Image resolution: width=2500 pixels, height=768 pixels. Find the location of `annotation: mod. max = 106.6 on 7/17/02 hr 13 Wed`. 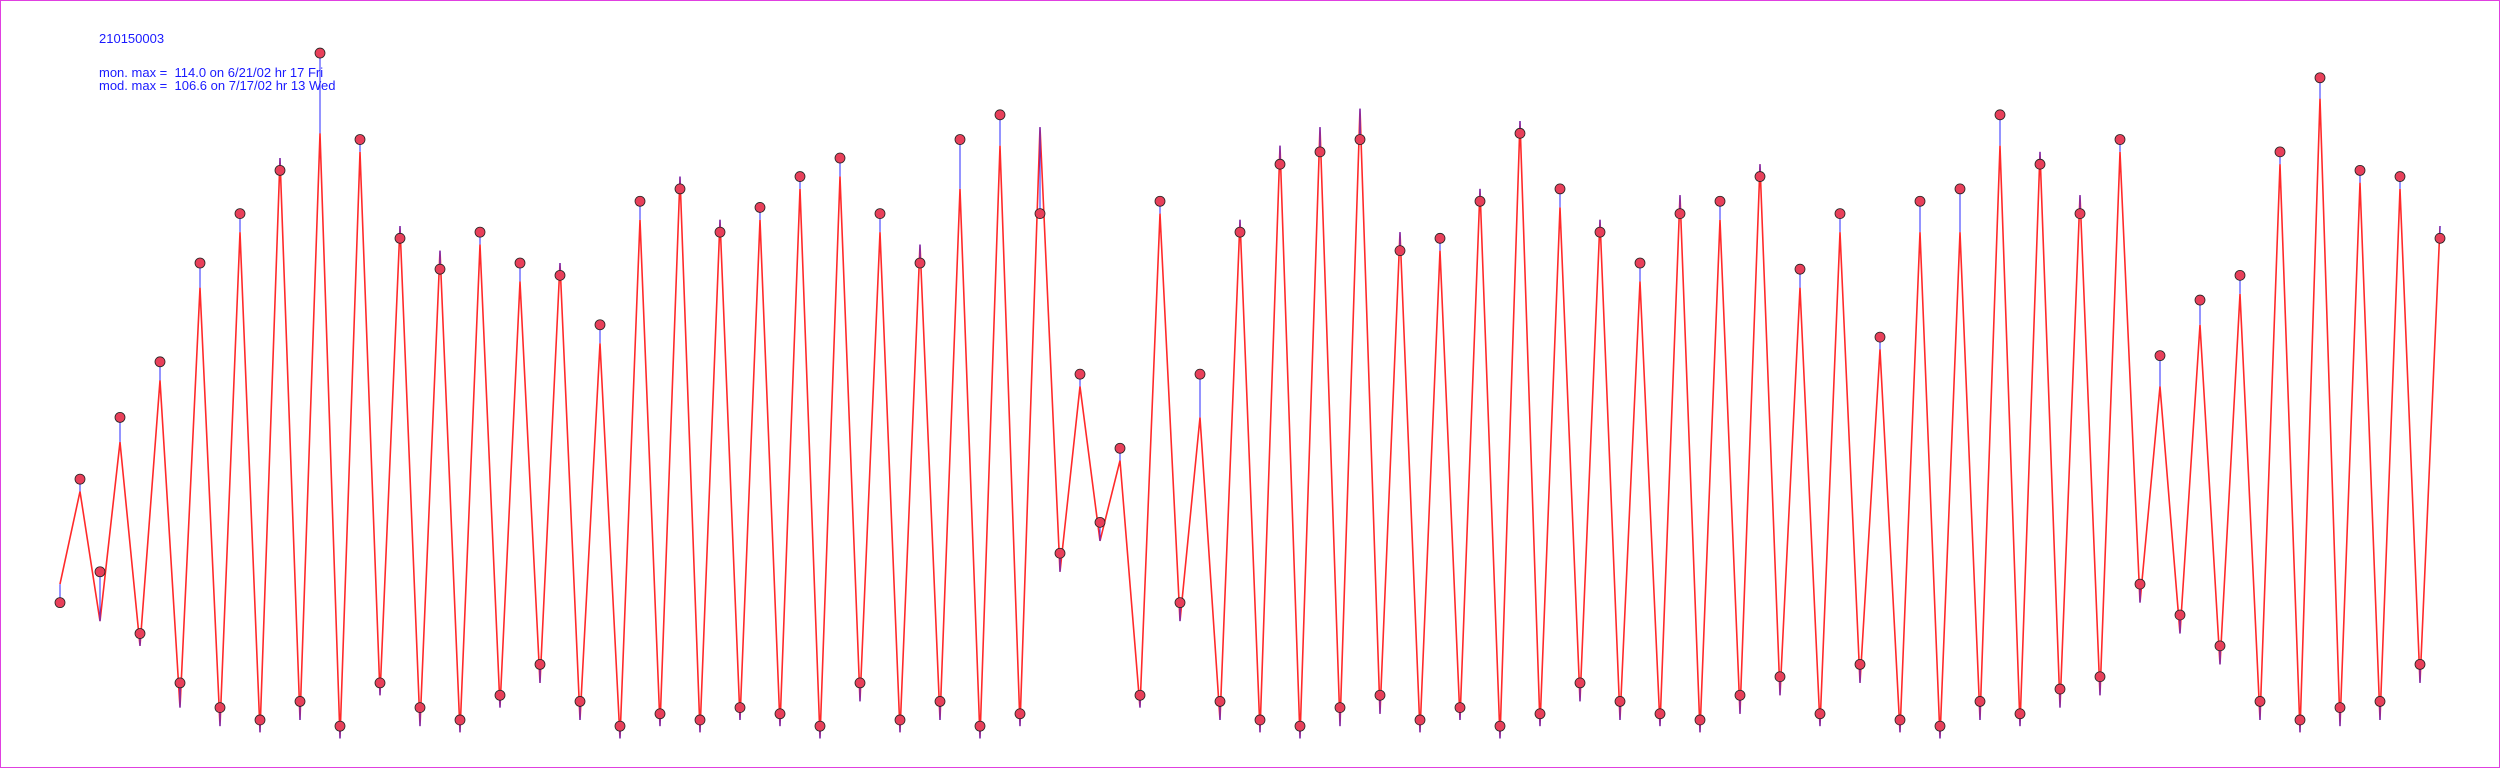

annotation: mod. max = 106.6 on 7/17/02 hr 13 Wed is located at coordinates (217, 85).